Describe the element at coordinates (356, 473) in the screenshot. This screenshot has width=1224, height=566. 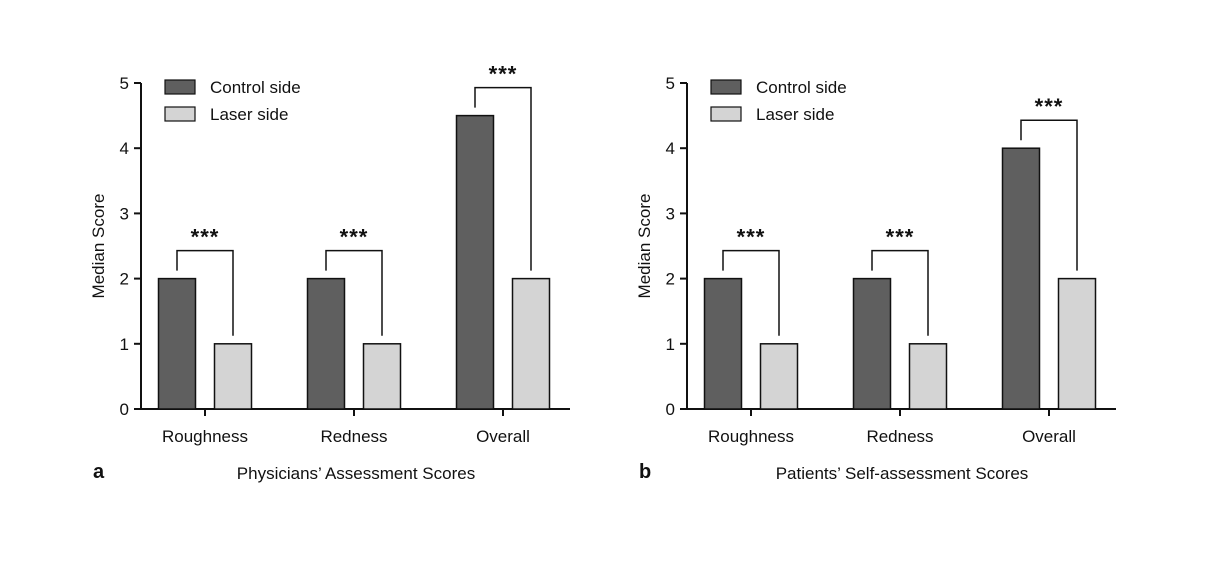
I see `x-axis-title: Physicians’ Assessment Scores` at that location.